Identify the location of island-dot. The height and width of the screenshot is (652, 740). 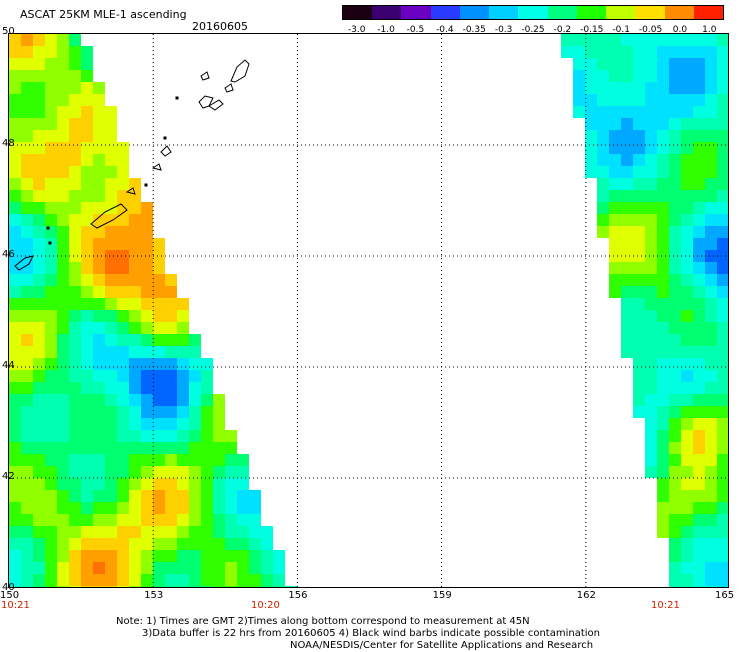
(177, 98).